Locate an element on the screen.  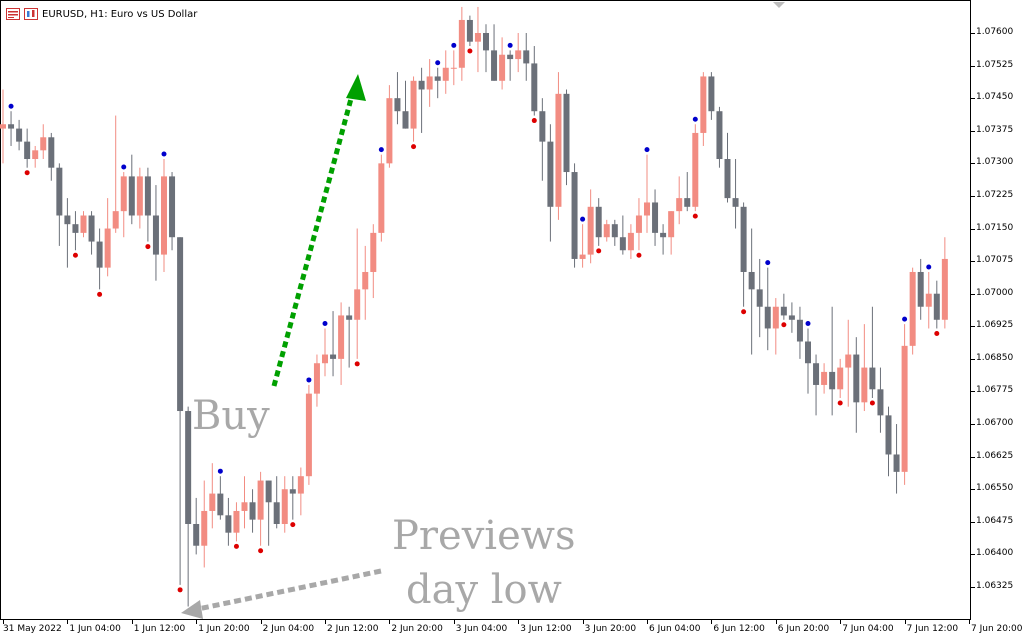
price-label: 1.06400 is located at coordinates (995, 553).